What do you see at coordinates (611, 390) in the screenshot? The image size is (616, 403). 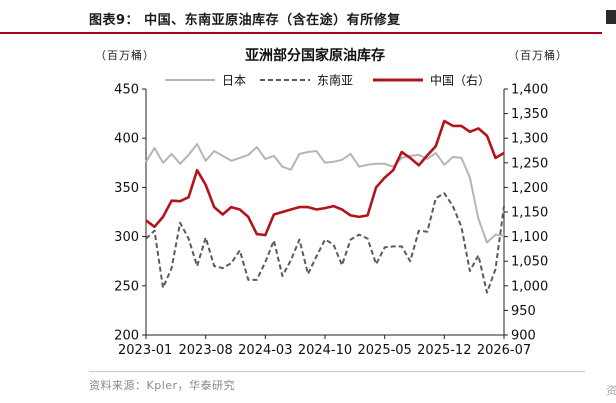 I see `adjacent-page-fragment: 资` at bounding box center [611, 390].